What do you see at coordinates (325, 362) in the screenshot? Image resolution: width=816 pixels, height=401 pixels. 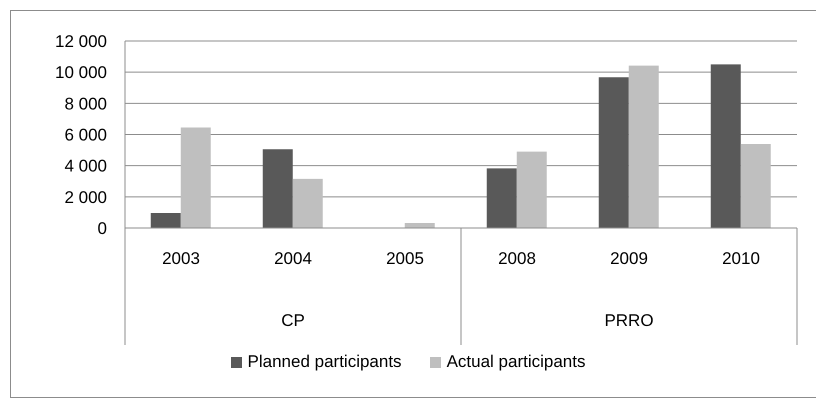 I see `legend-label: Planned participants` at bounding box center [325, 362].